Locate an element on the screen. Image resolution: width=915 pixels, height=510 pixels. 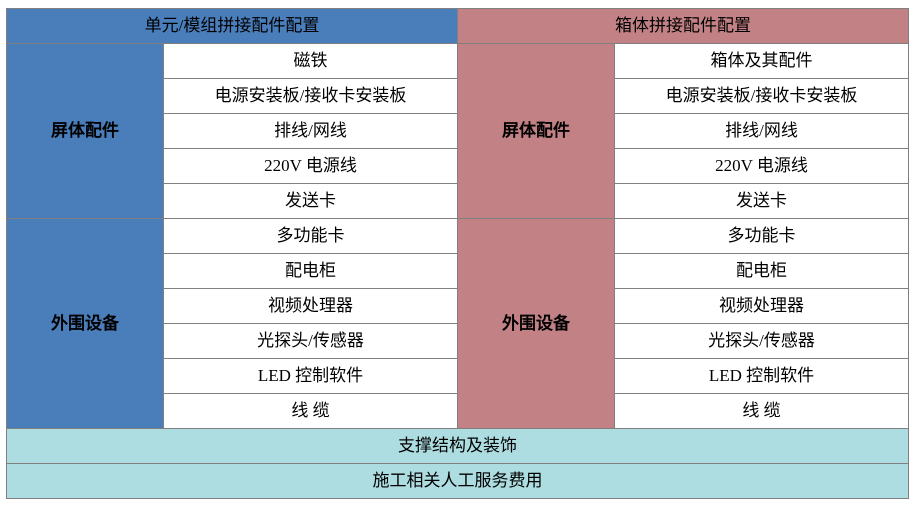
category-cell-right-peripherals: 外围设备 is located at coordinates (536, 323).